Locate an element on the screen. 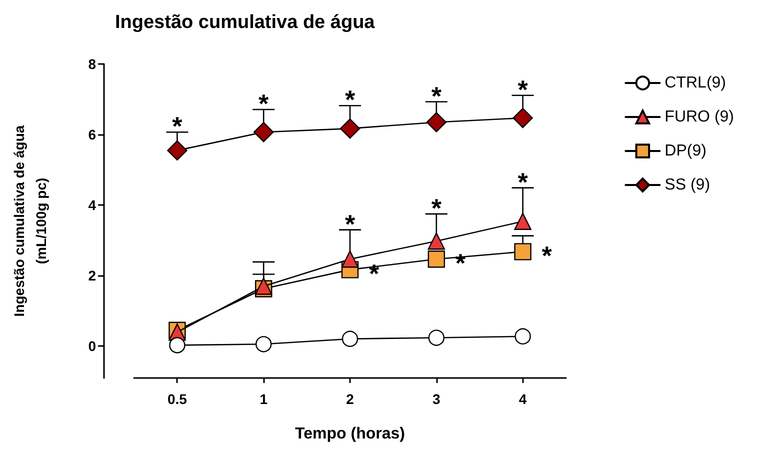 This screenshot has height=452, width=759. chart-title: Ingestão cumulativa de água is located at coordinates (245, 22).